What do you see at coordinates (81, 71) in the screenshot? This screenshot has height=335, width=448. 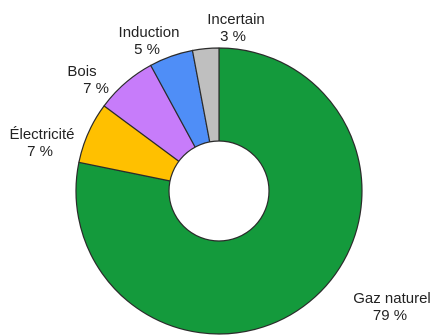 I see `category-label-bois: Bois` at bounding box center [81, 71].